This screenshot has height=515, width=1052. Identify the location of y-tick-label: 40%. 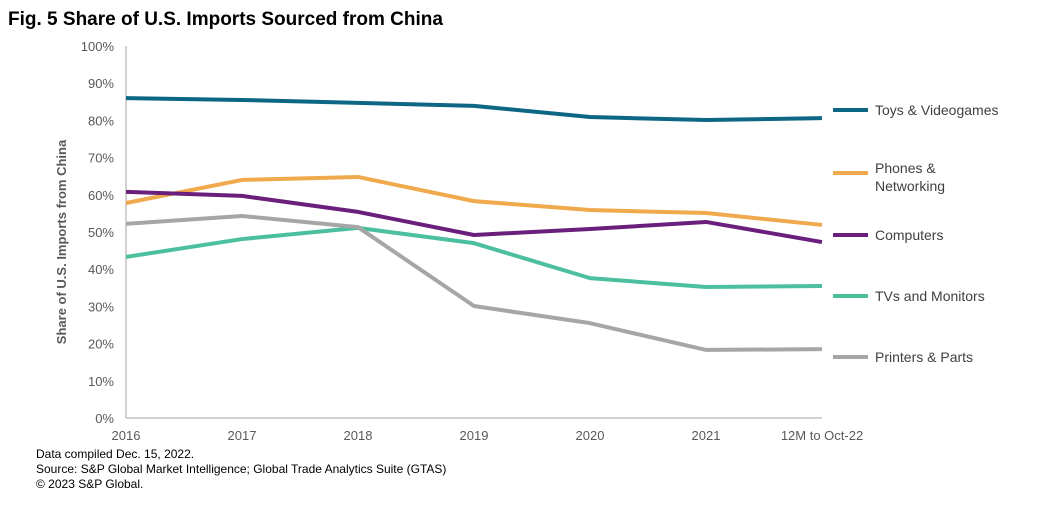
(101, 269).